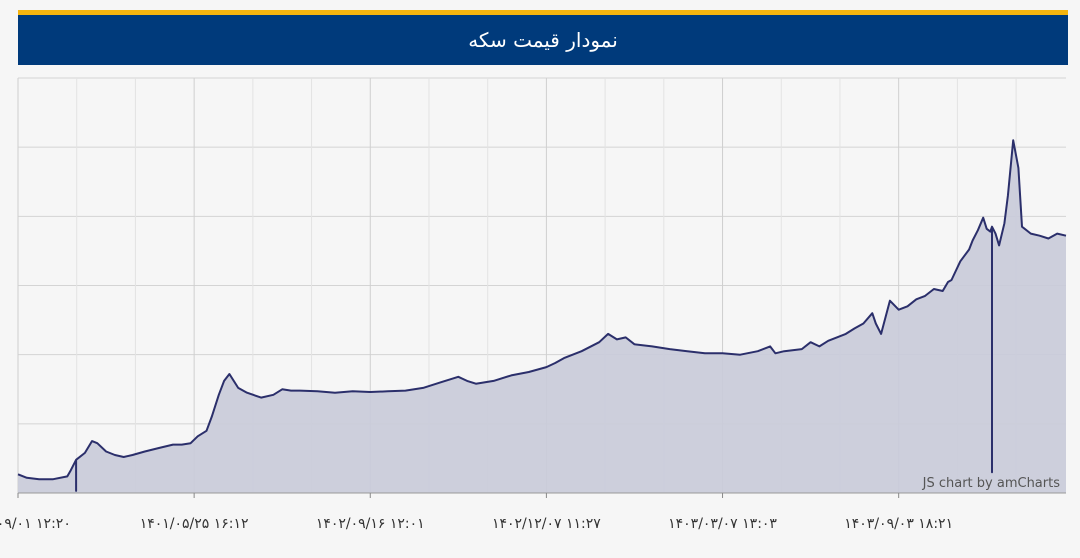 Image resolution: width=1080 pixels, height=558 pixels. Describe the element at coordinates (991, 483) in the screenshot. I see `amcharts-credit: JS chart by amCharts` at that location.